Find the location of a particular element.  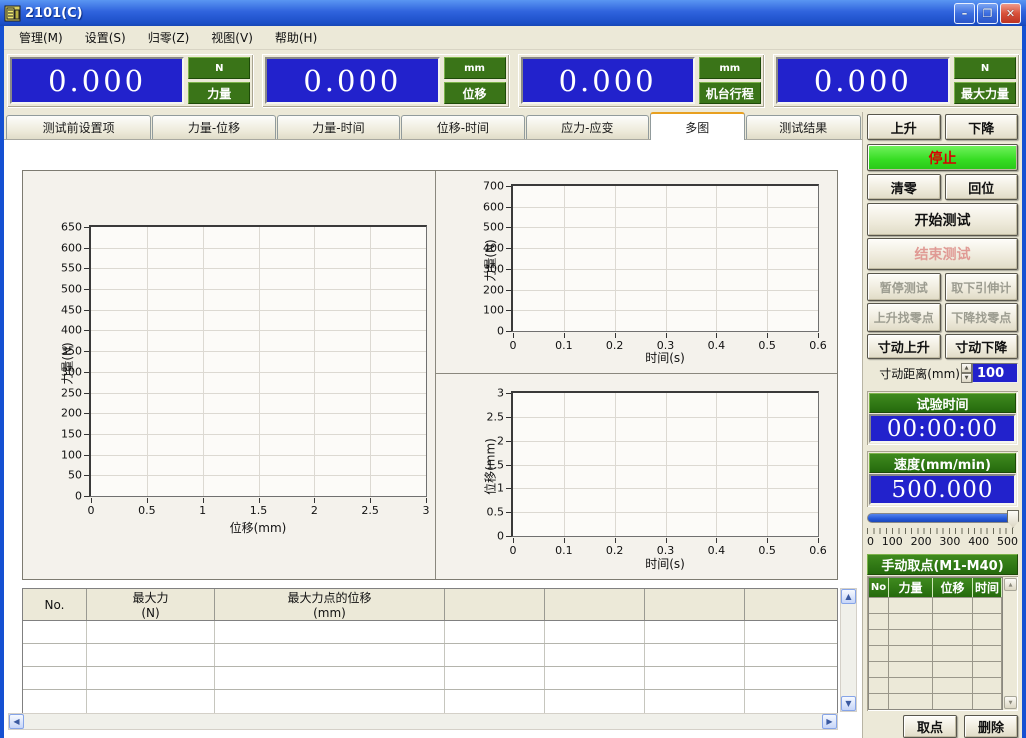

y-axis-label: 力量(N) is located at coordinates (67, 363).